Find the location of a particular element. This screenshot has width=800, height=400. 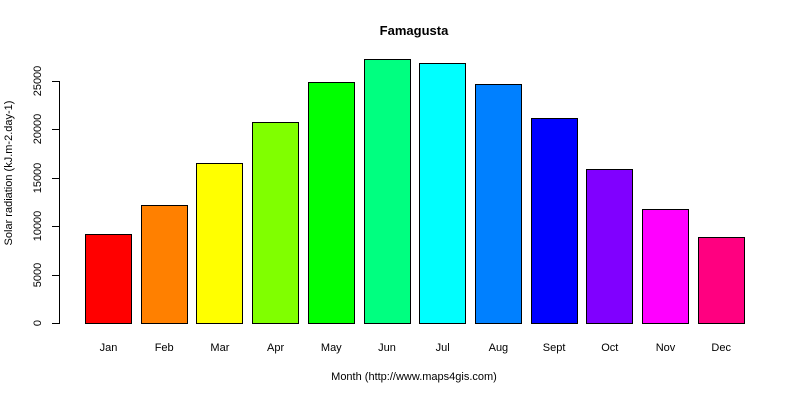

bar-nov is located at coordinates (665, 266).